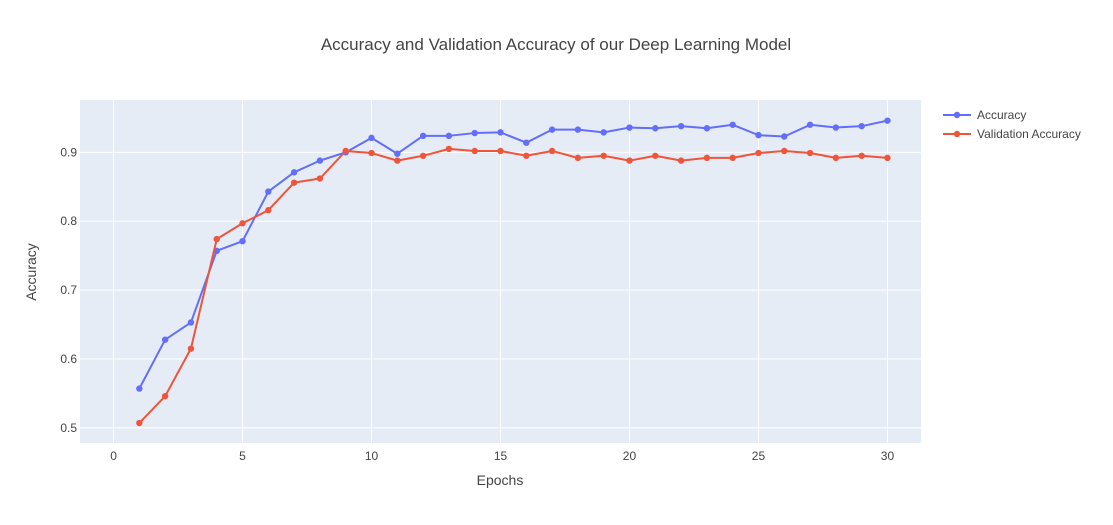  I want to click on x-tick-label: 15, so click(501, 456).